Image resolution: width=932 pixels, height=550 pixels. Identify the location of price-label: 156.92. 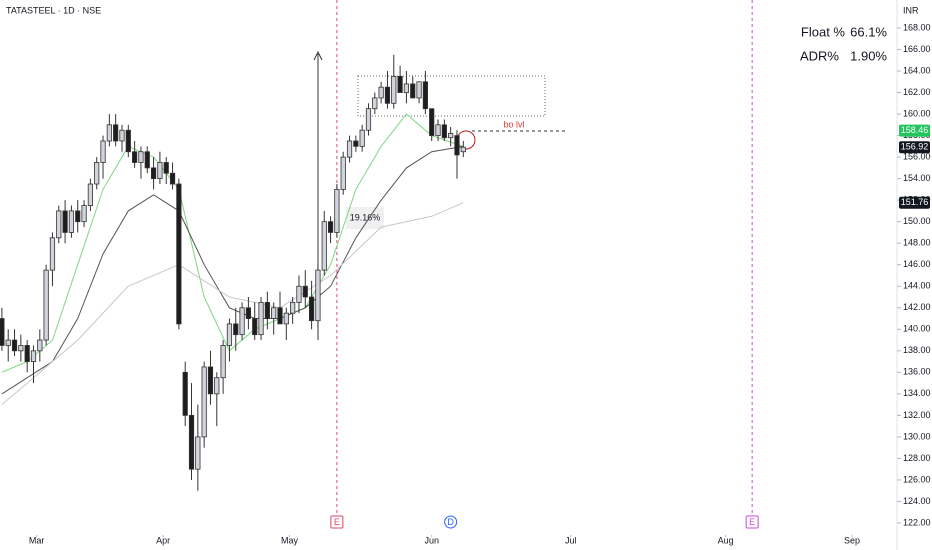
(915, 147).